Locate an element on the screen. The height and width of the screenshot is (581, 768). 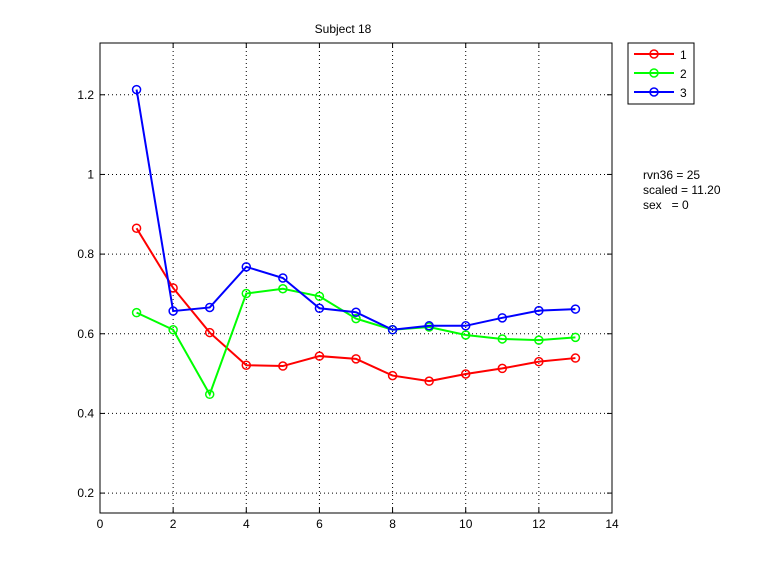
y-axis-tick-labels: 0.2 0.4 0.6 0.8 1 1.2 is located at coordinates (85, 294).